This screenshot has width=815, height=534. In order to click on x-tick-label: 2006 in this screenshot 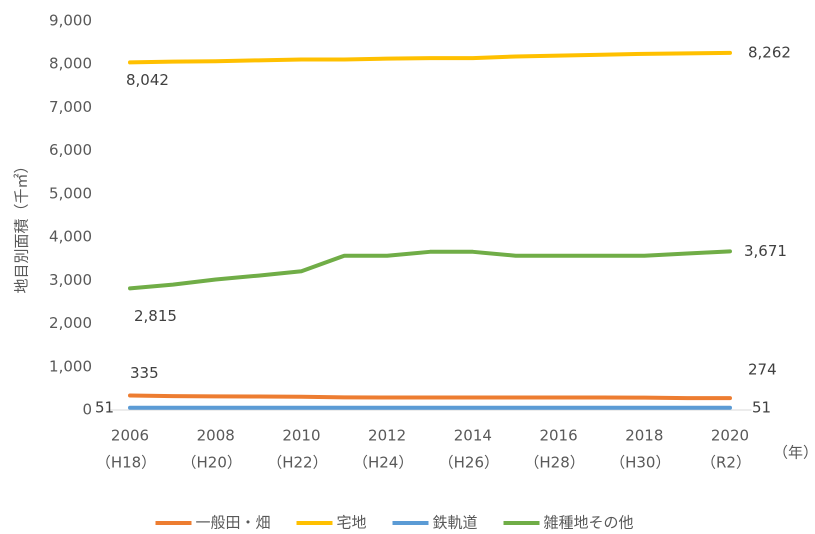, I will do `click(130, 436)`.